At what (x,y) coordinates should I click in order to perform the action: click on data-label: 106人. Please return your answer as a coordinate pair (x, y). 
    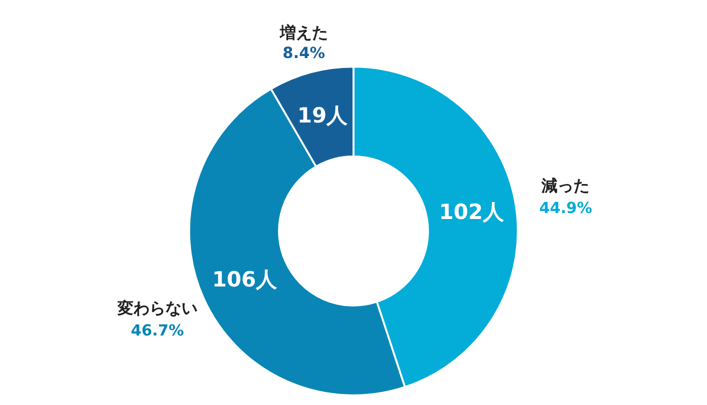
    Looking at the image, I should click on (245, 279).